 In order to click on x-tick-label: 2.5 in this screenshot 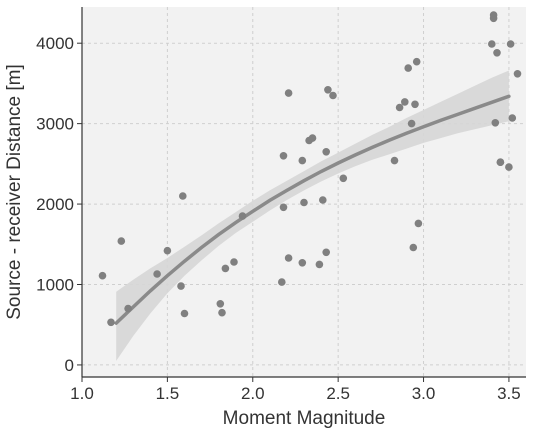, I will do `click(338, 393)`.